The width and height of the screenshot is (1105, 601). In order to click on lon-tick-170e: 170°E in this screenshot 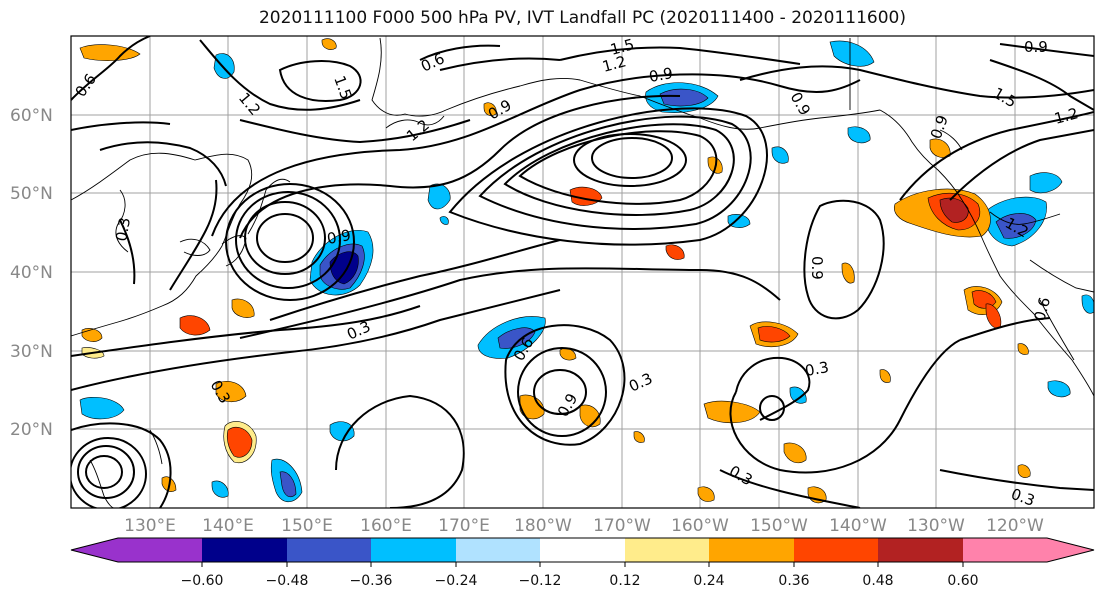, I will do `click(464, 526)`.